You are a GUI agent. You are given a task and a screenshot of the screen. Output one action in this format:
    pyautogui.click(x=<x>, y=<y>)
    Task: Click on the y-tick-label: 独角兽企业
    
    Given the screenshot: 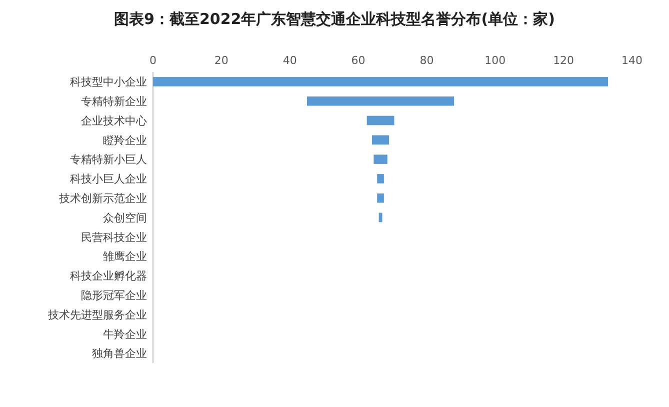 What is the action you would take?
    pyautogui.click(x=119, y=353)
    